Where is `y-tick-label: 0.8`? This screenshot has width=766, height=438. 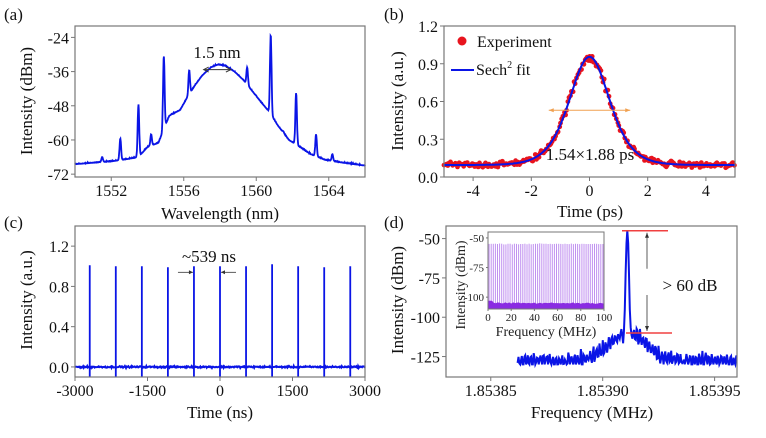 y-tick-label: 0.8 is located at coordinates (59, 287).